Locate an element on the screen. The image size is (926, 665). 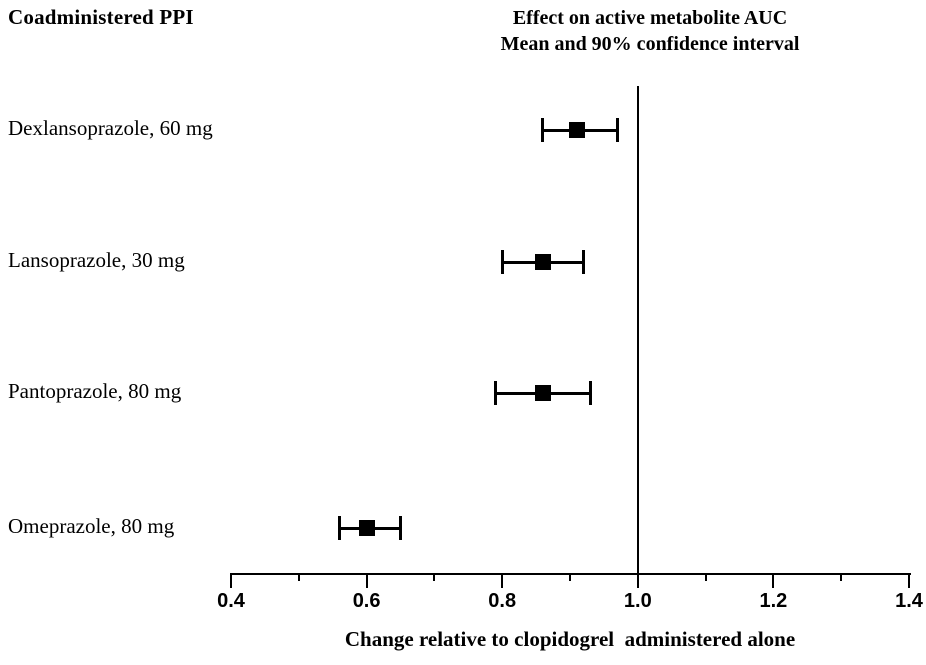
x-axis-tick-label: 1.0 is located at coordinates (637, 601).